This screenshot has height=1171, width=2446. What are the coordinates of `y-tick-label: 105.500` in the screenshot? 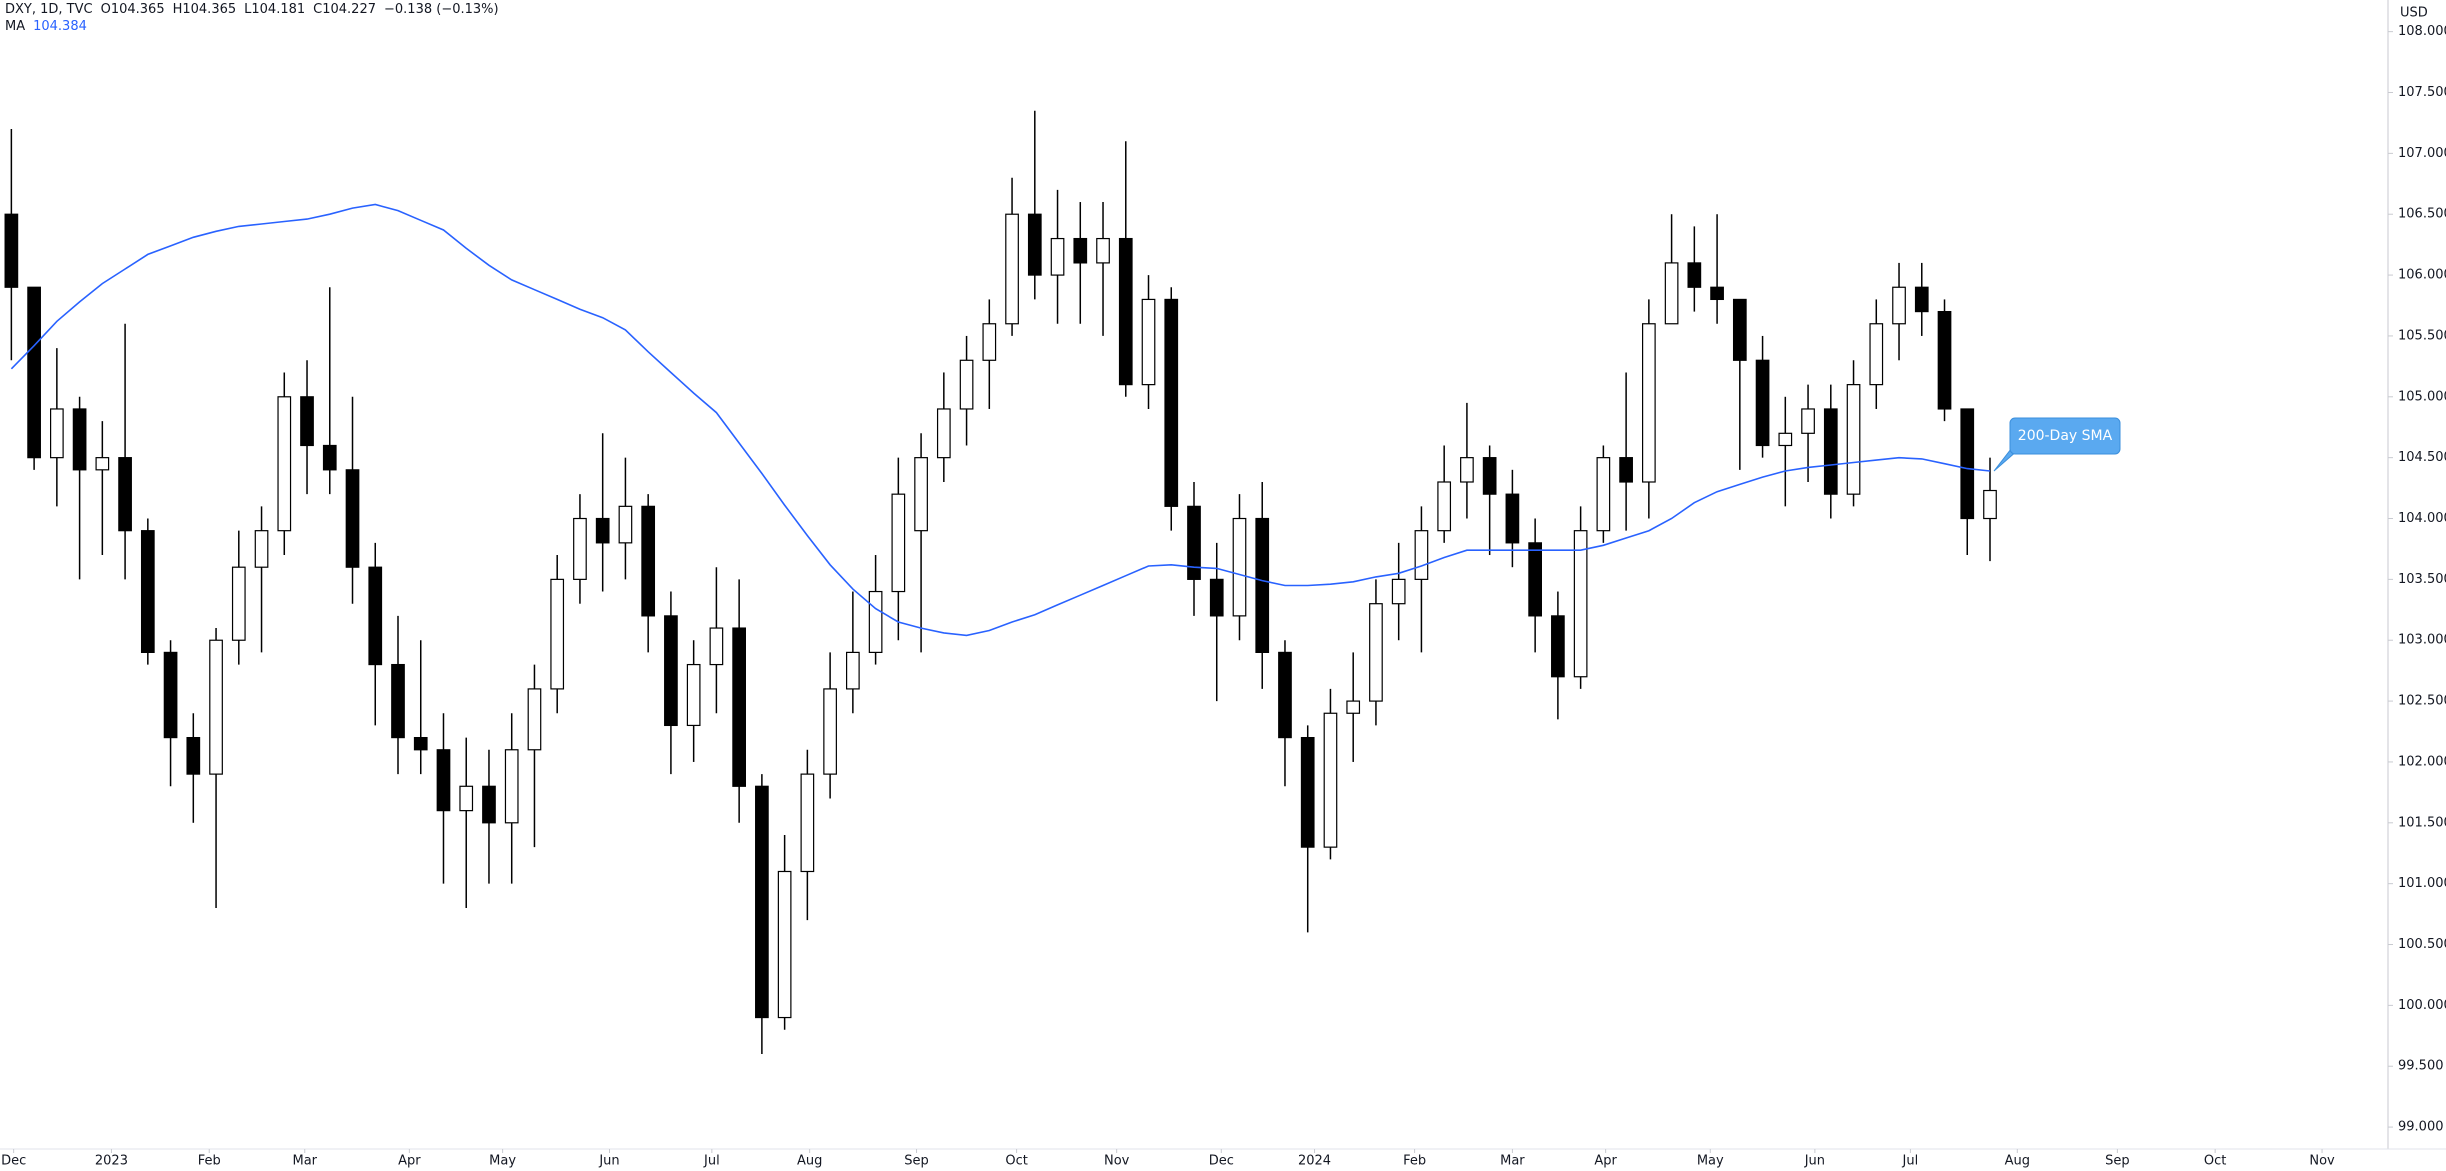 It's located at (2422, 335).